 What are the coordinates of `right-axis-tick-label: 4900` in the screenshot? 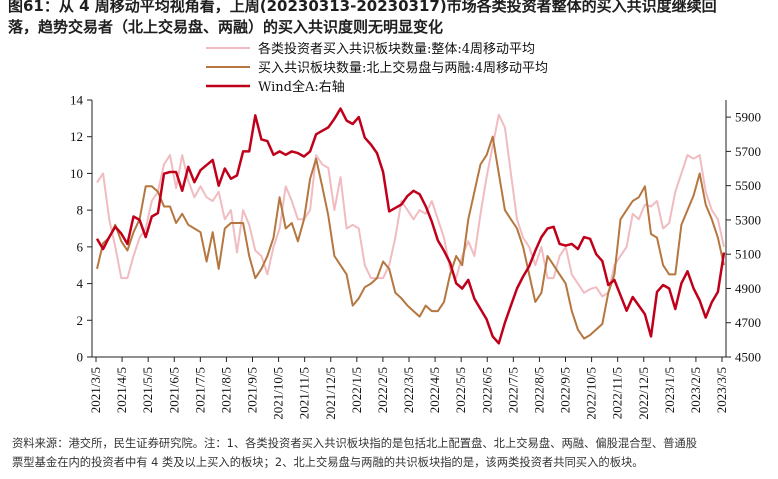 It's located at (748, 288).